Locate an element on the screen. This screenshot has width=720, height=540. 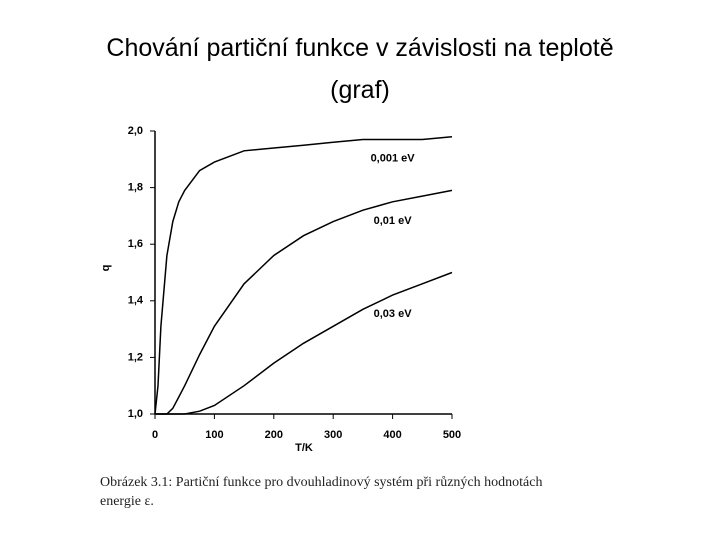
y-tick-label: 1,6 is located at coordinates (135, 244).